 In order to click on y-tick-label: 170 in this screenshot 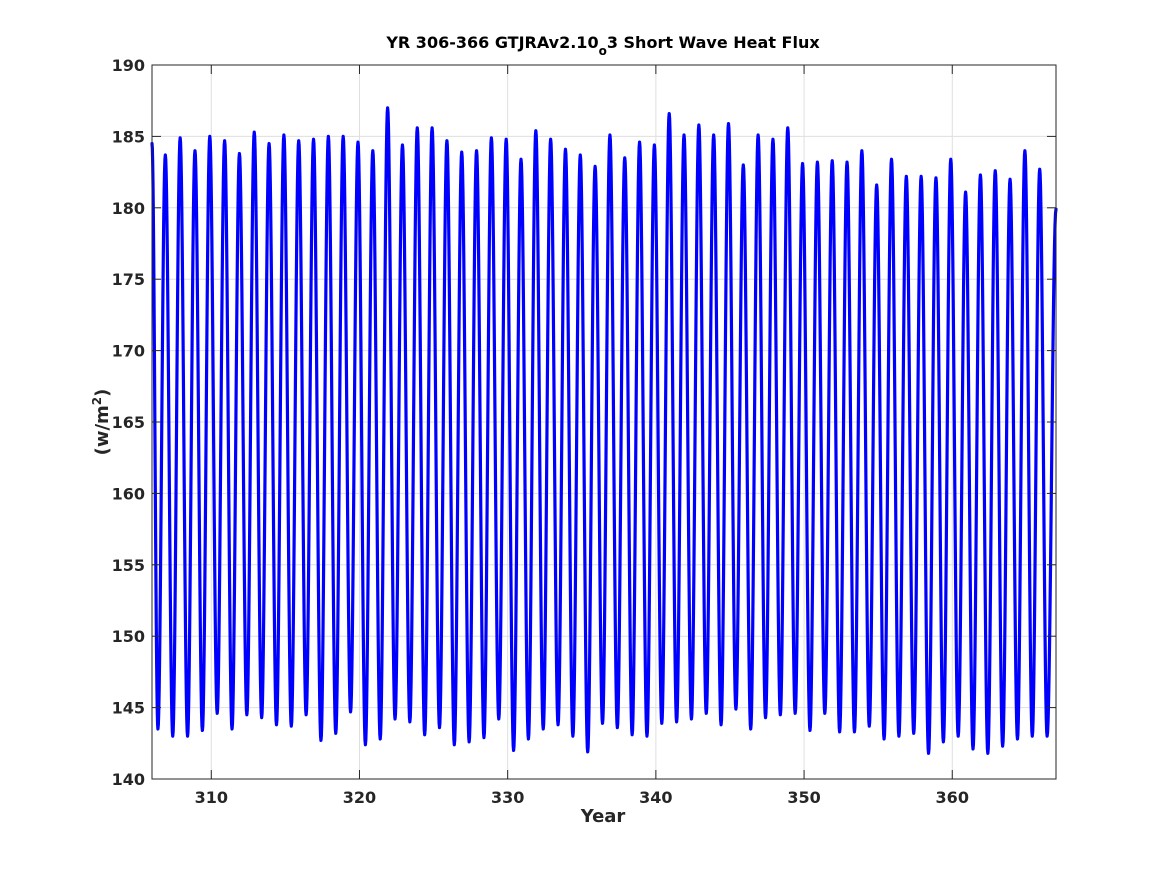, I will do `click(128, 351)`.